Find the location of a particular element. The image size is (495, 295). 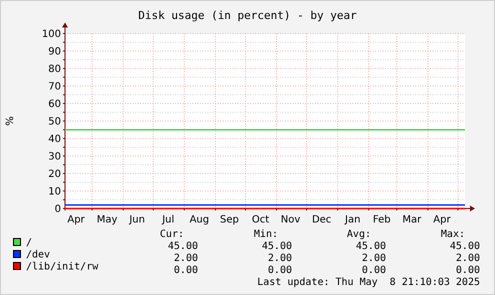

x-tick-label: Mar is located at coordinates (412, 220).